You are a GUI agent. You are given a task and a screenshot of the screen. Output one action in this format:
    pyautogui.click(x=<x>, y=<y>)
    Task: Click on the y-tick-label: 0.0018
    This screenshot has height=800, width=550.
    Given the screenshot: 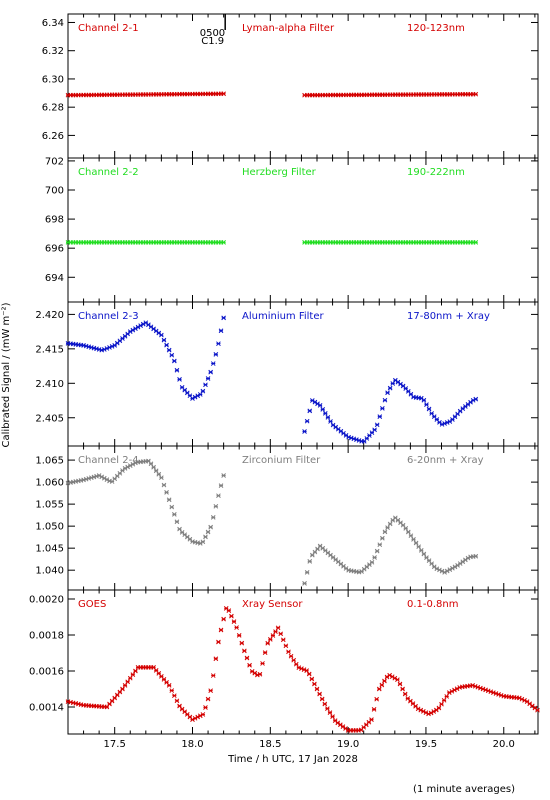 What is the action you would take?
    pyautogui.click(x=46, y=636)
    